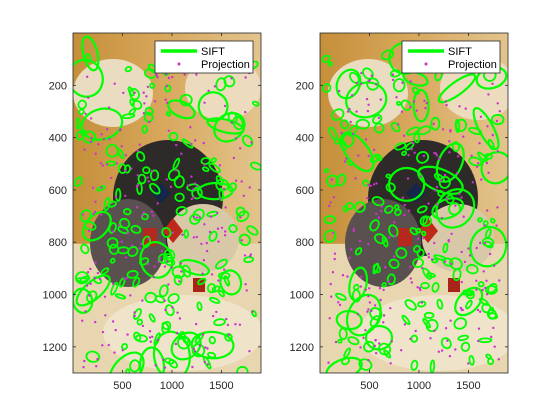 This screenshot has width=560, height=420. Describe the element at coordinates (213, 52) in the screenshot. I see `legend-label: SIFT` at that location.